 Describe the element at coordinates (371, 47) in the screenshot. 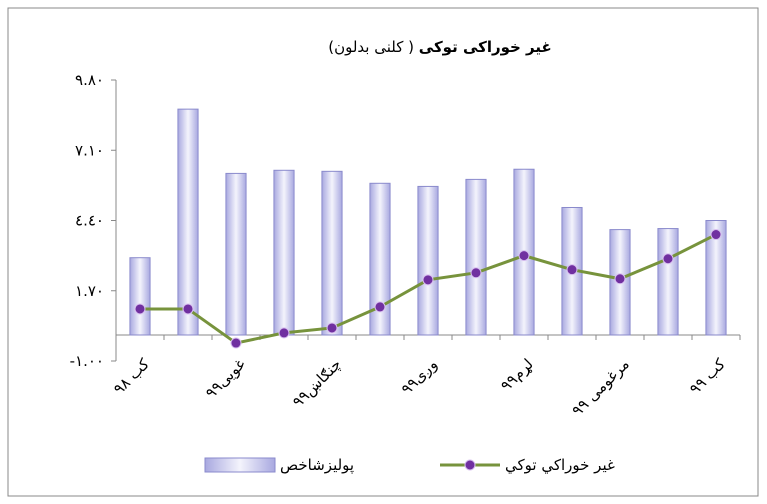

I see `subtitle: ( کلنی بدلون)` at that location.